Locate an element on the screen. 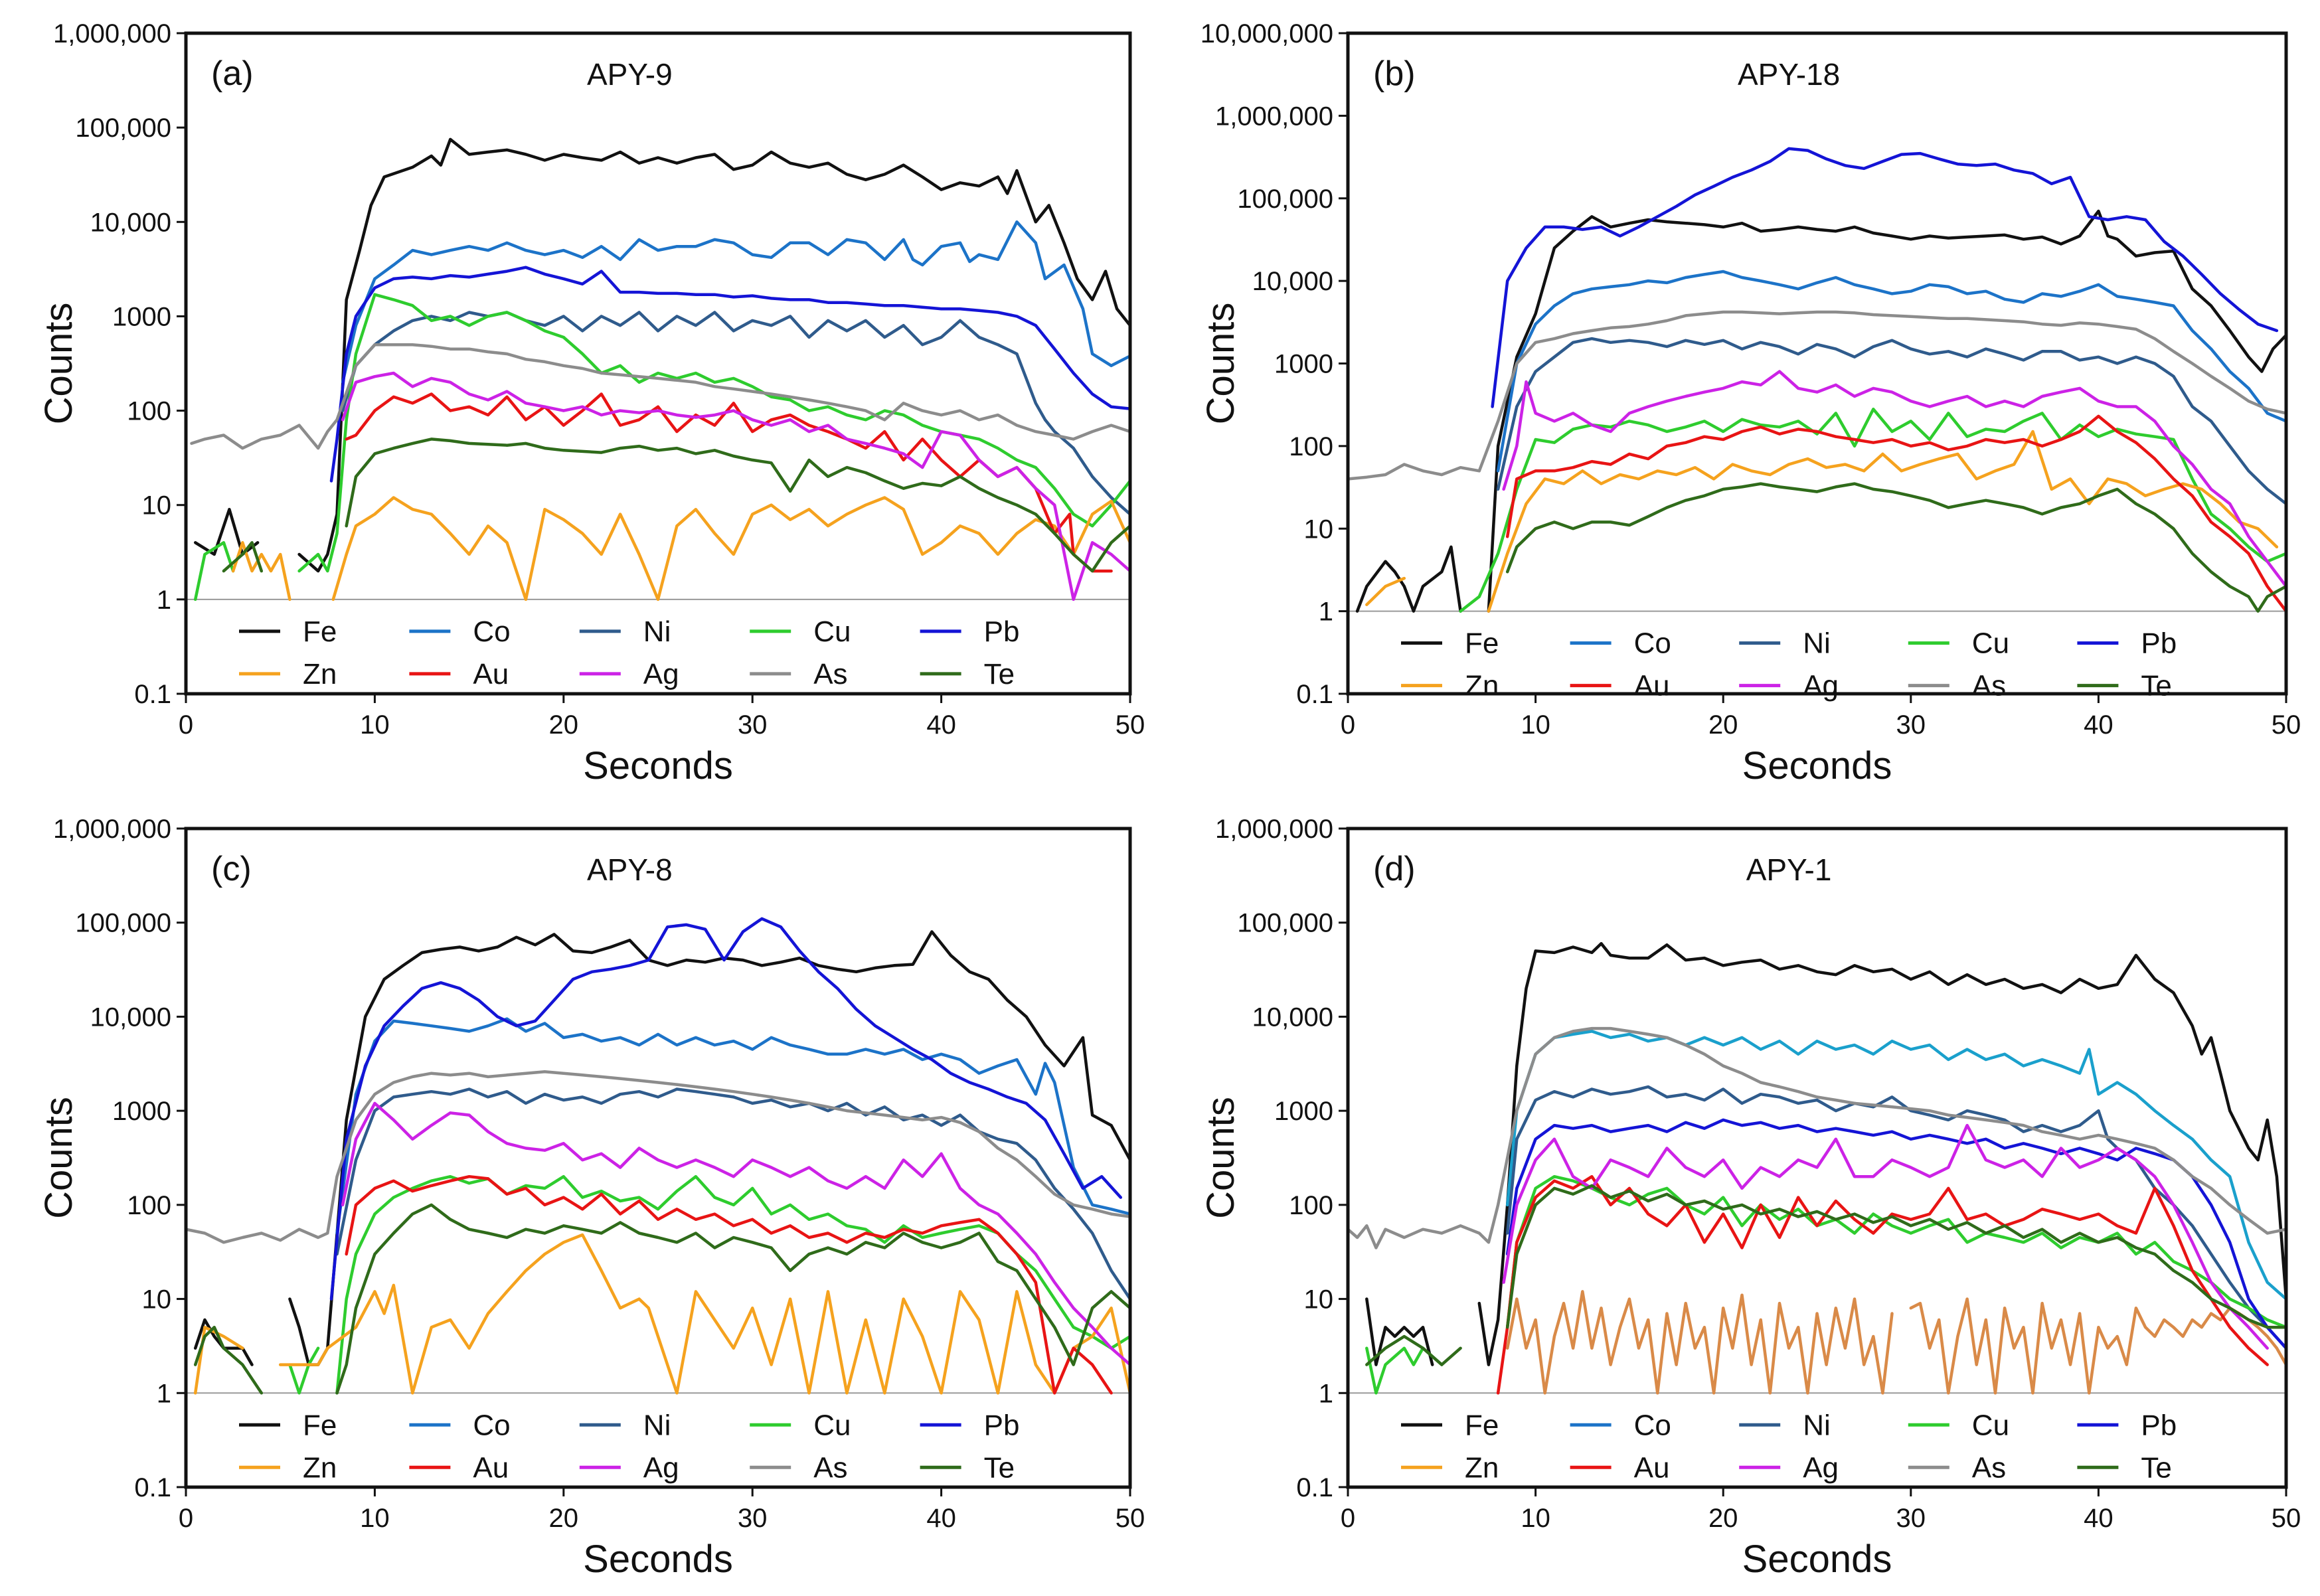 The height and width of the screenshot is (1596, 2320). panel-title: APY-9 is located at coordinates (630, 74).